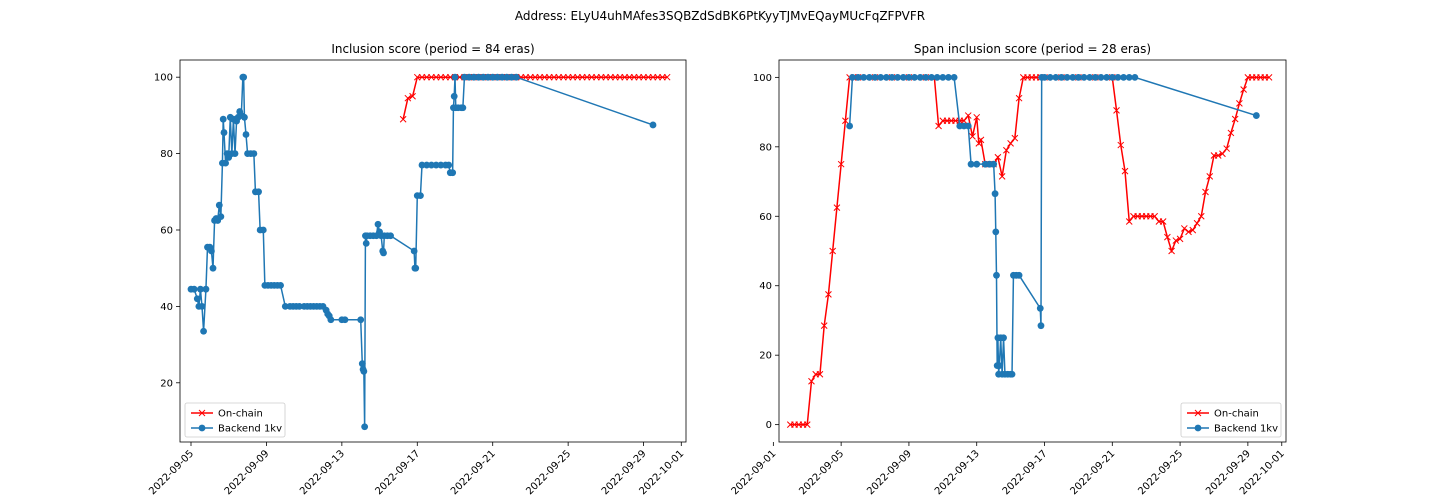 The image size is (1440, 504). I want to click on y-tick-label: 100, so click(163, 78).